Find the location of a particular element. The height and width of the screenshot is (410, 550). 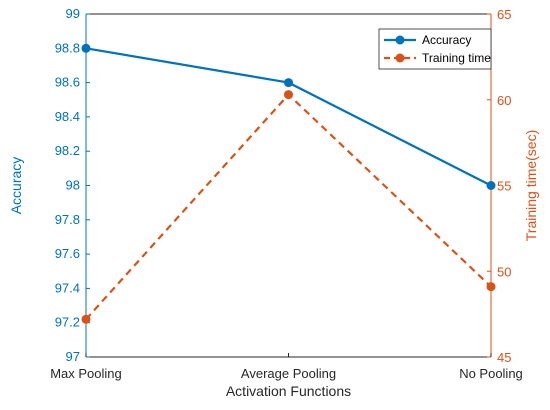

x-tick-label: Average Pooling is located at coordinates (288, 373).